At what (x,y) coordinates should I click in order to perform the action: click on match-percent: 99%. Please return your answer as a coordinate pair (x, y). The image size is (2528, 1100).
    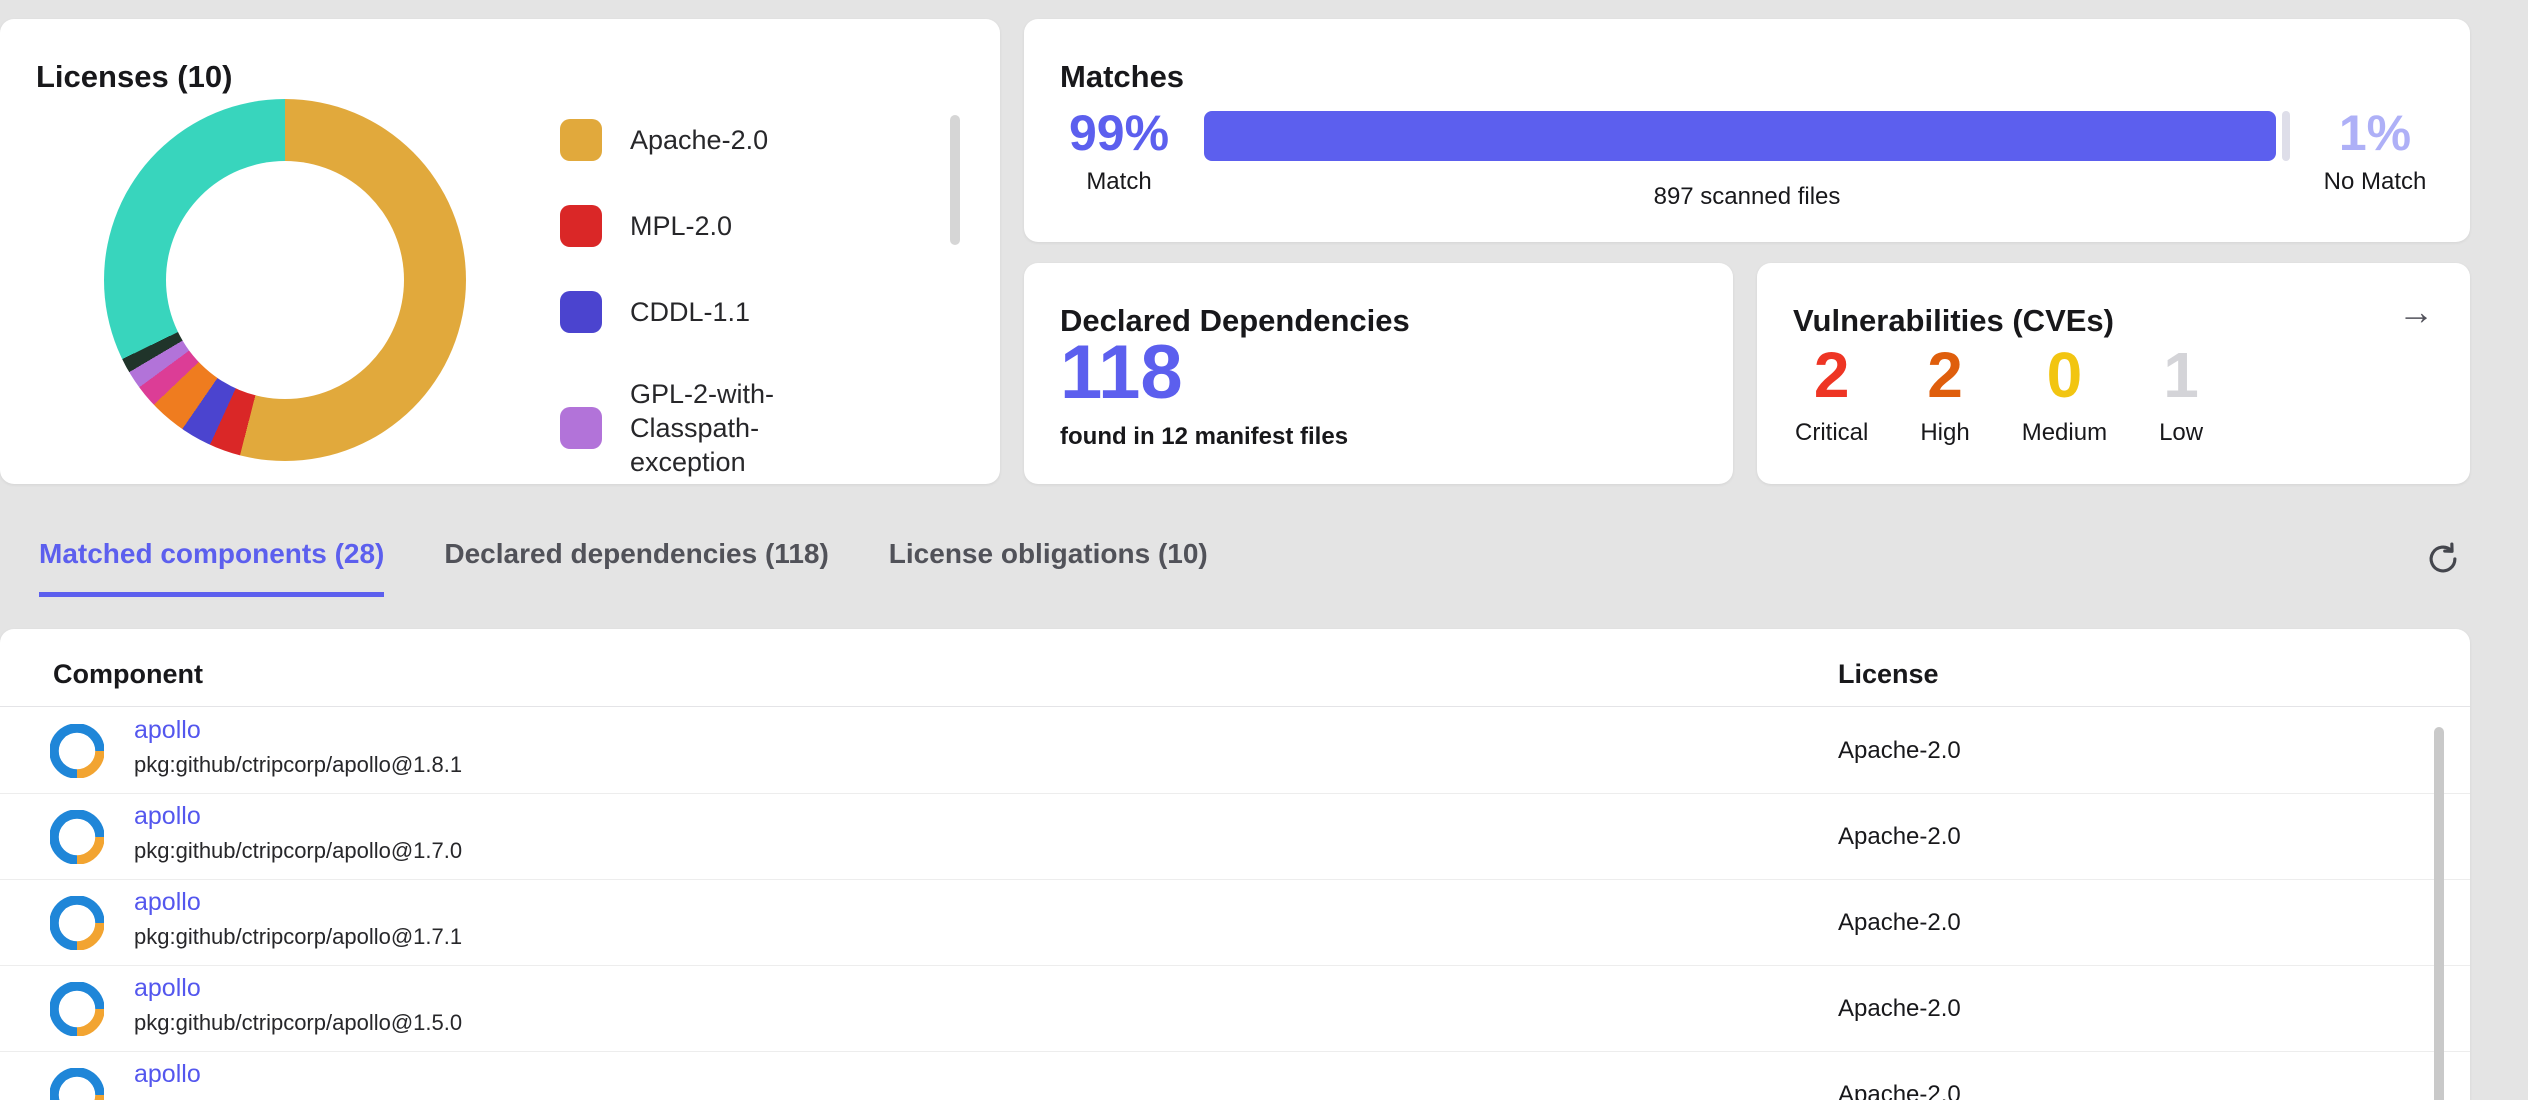
    Looking at the image, I should click on (1119, 133).